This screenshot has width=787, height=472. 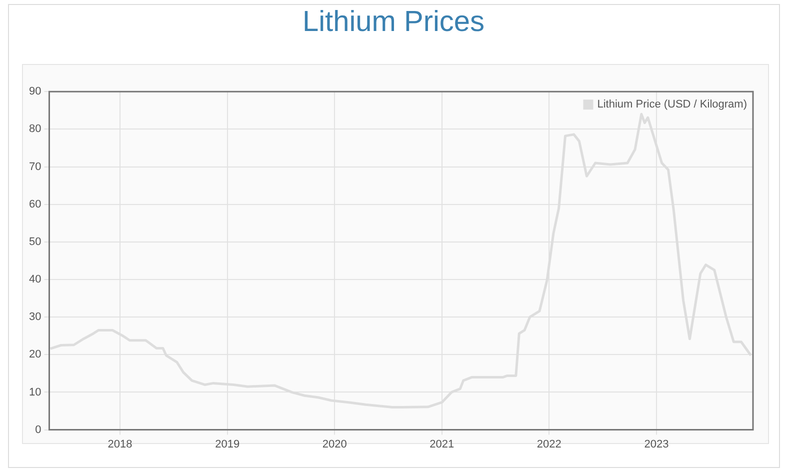 What do you see at coordinates (120, 444) in the screenshot?
I see `x-tick-label: 2018` at bounding box center [120, 444].